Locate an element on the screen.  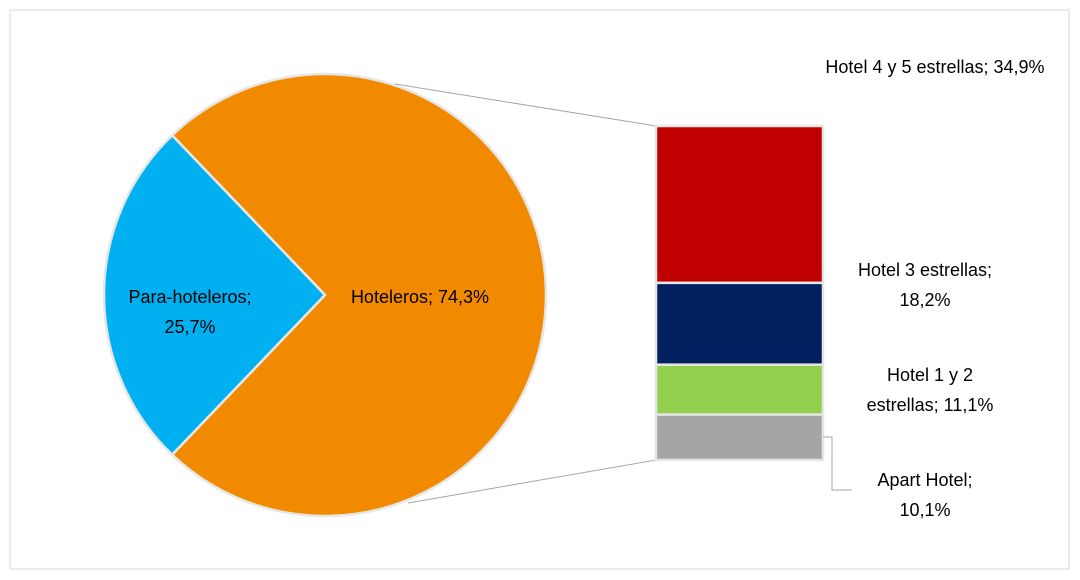
category-label: Hotel 4 y 5 estrellas; is located at coordinates (907, 67).